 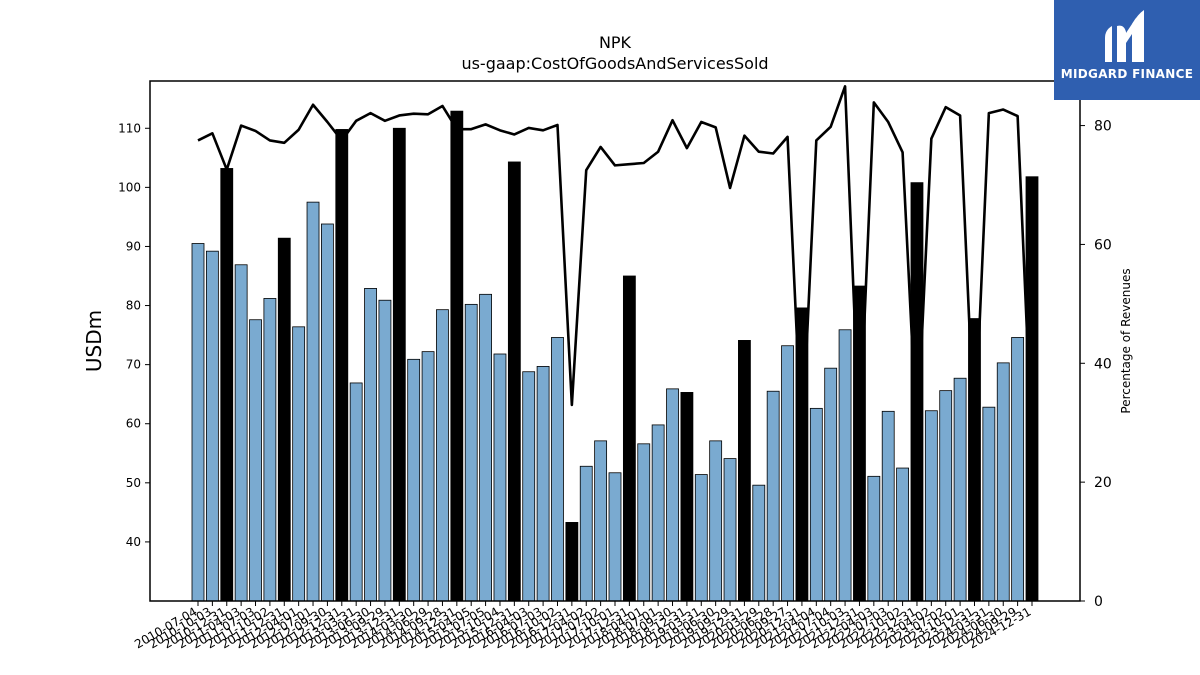 I want to click on y-axis-label: USDm, so click(x=94, y=341).